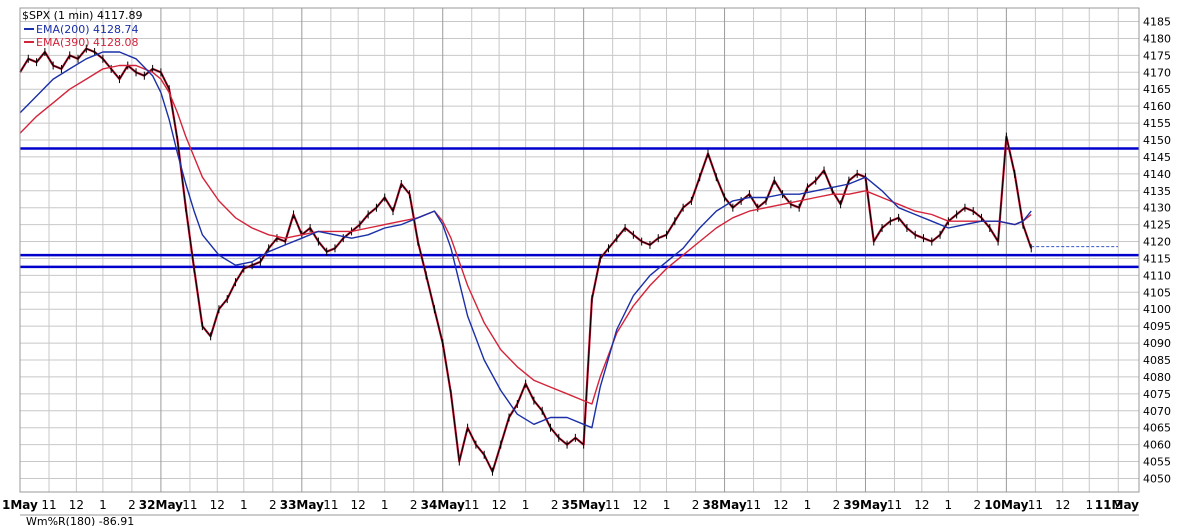  What do you see at coordinates (189, 505) in the screenshot?
I see `x-tick-label-6: 11` at bounding box center [189, 505].